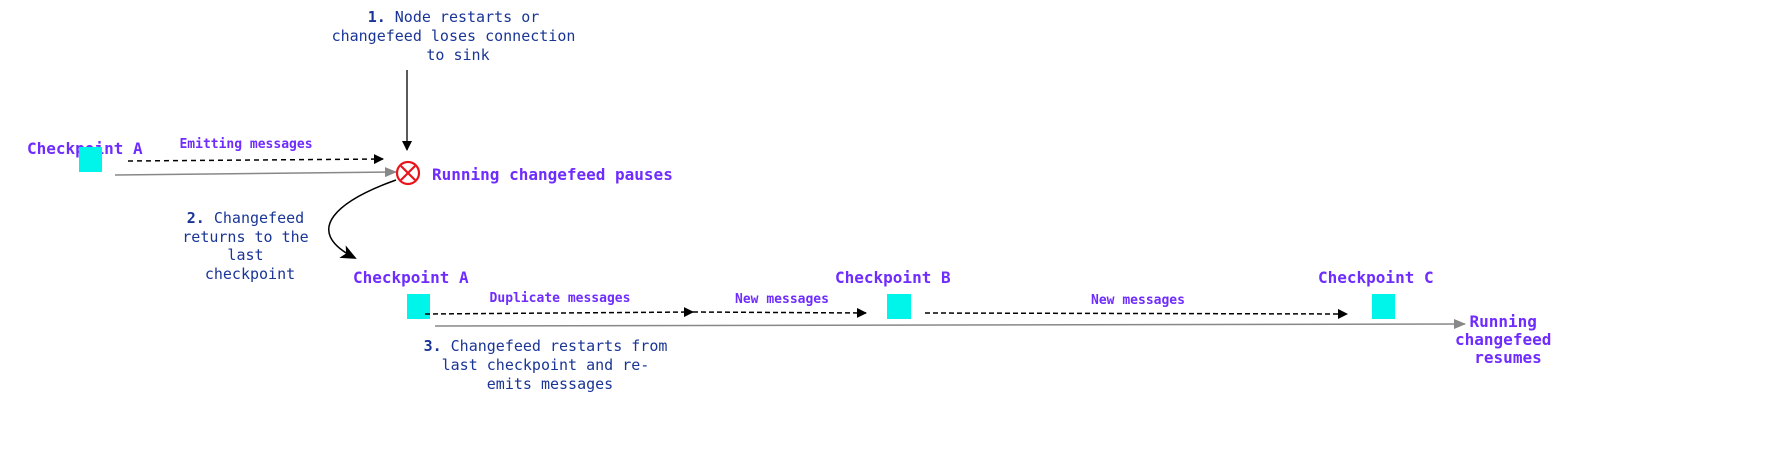 The width and height of the screenshot is (1779, 451). What do you see at coordinates (362, 219) in the screenshot?
I see `return-to-checkpoint-arrow` at bounding box center [362, 219].